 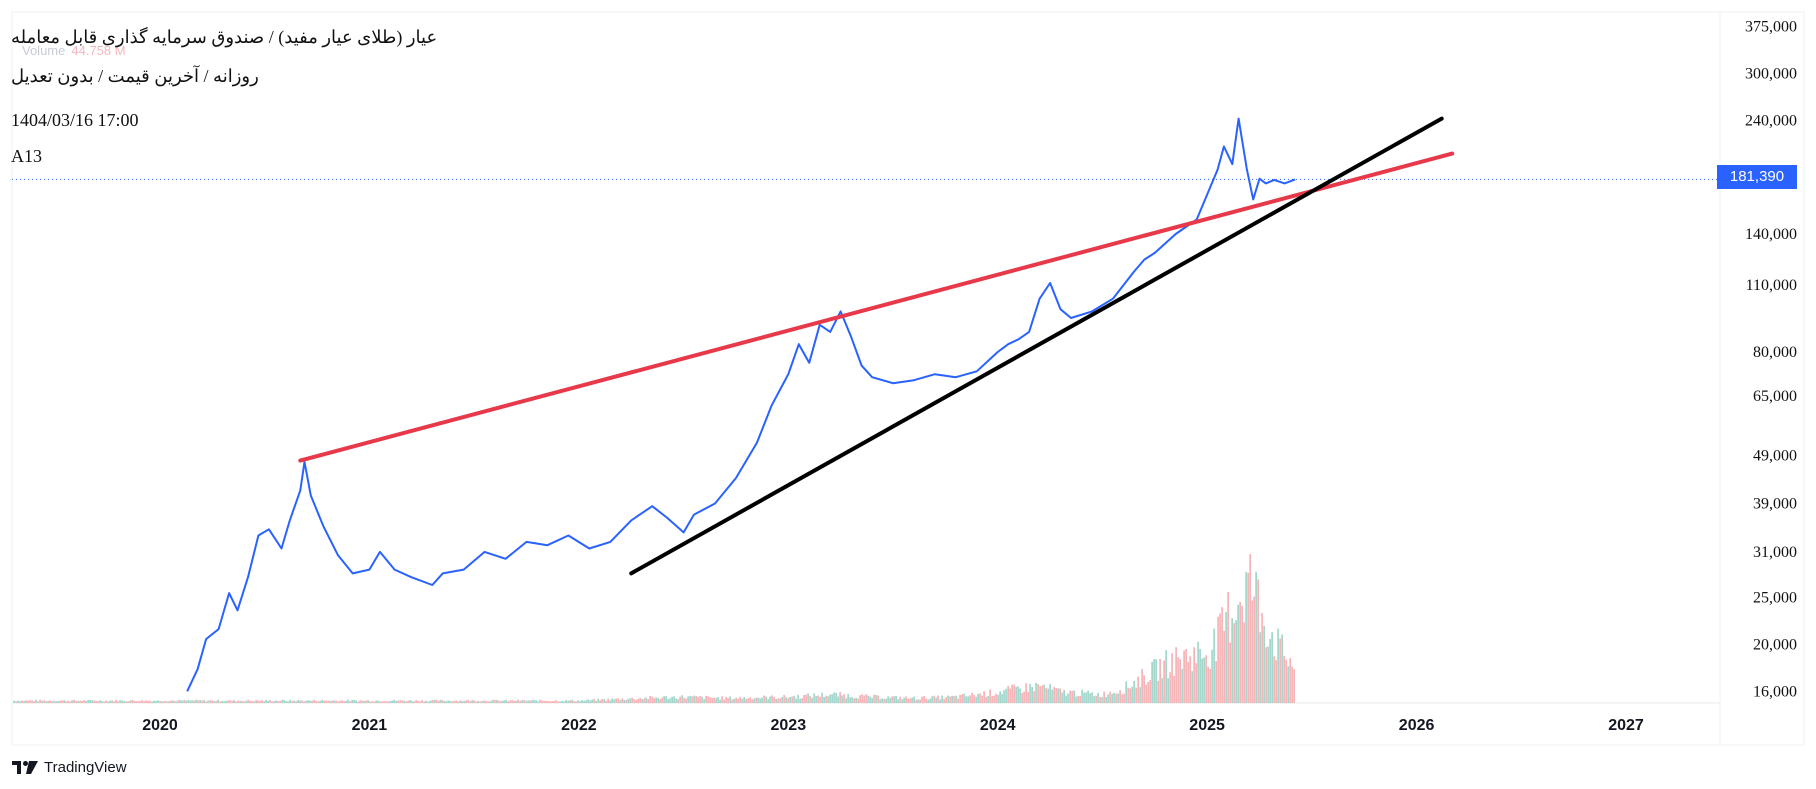 What do you see at coordinates (654, 628) in the screenshot?
I see `volume-bars` at bounding box center [654, 628].